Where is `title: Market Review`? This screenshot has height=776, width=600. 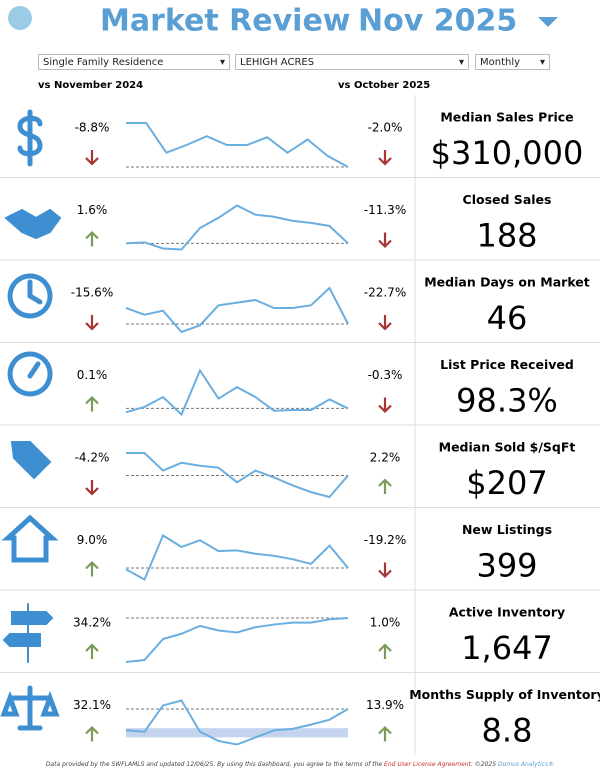 title: Market Review is located at coordinates (225, 21).